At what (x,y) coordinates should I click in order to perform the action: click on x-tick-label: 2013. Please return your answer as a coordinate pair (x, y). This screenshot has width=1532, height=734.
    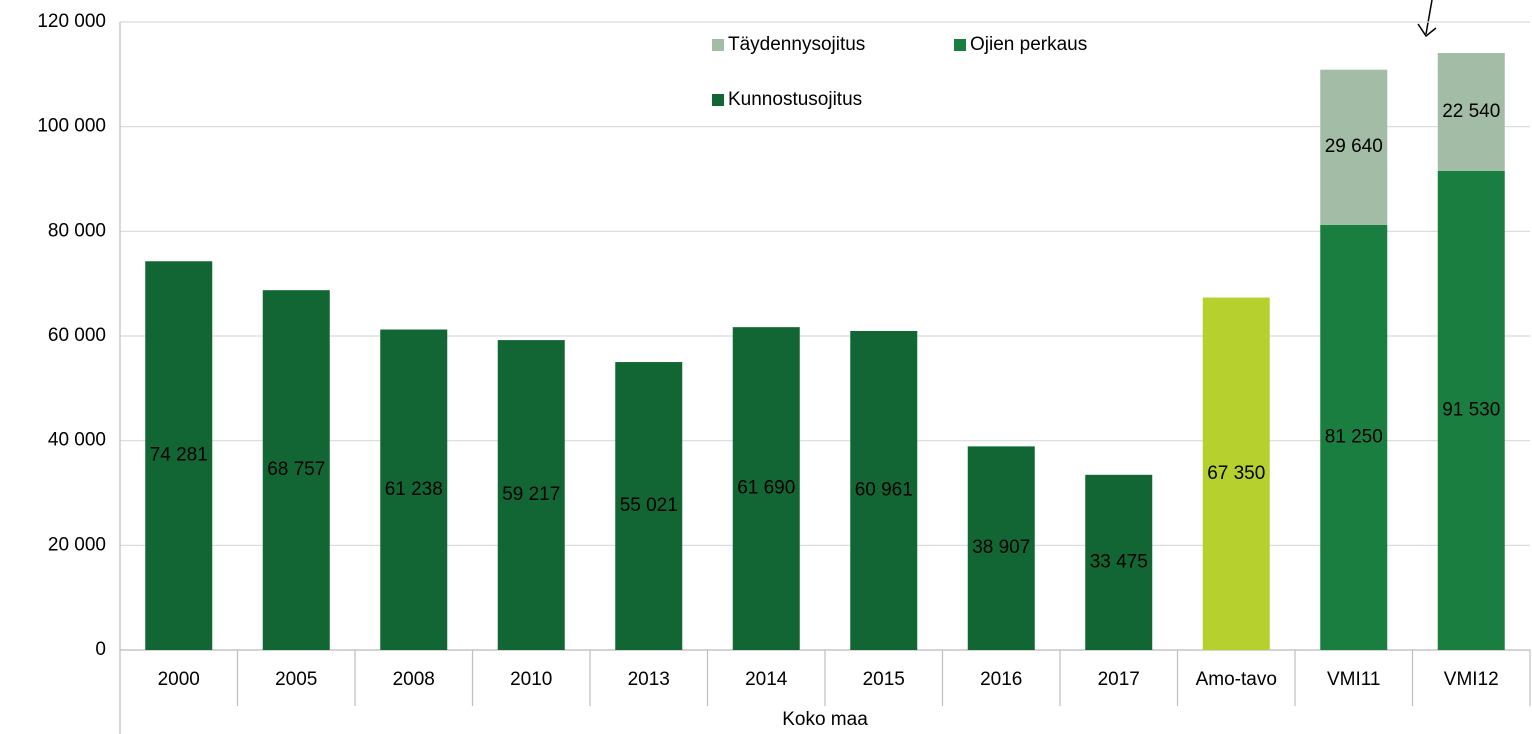
    Looking at the image, I should click on (649, 679).